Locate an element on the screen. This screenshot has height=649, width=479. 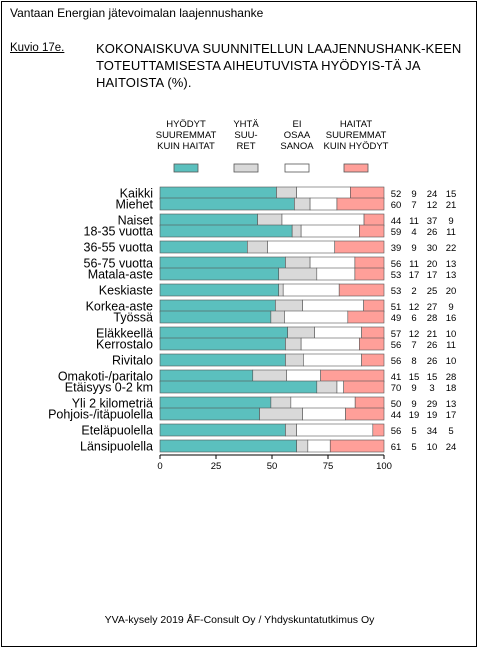
data-value-label: 12 is located at coordinates (414, 307).